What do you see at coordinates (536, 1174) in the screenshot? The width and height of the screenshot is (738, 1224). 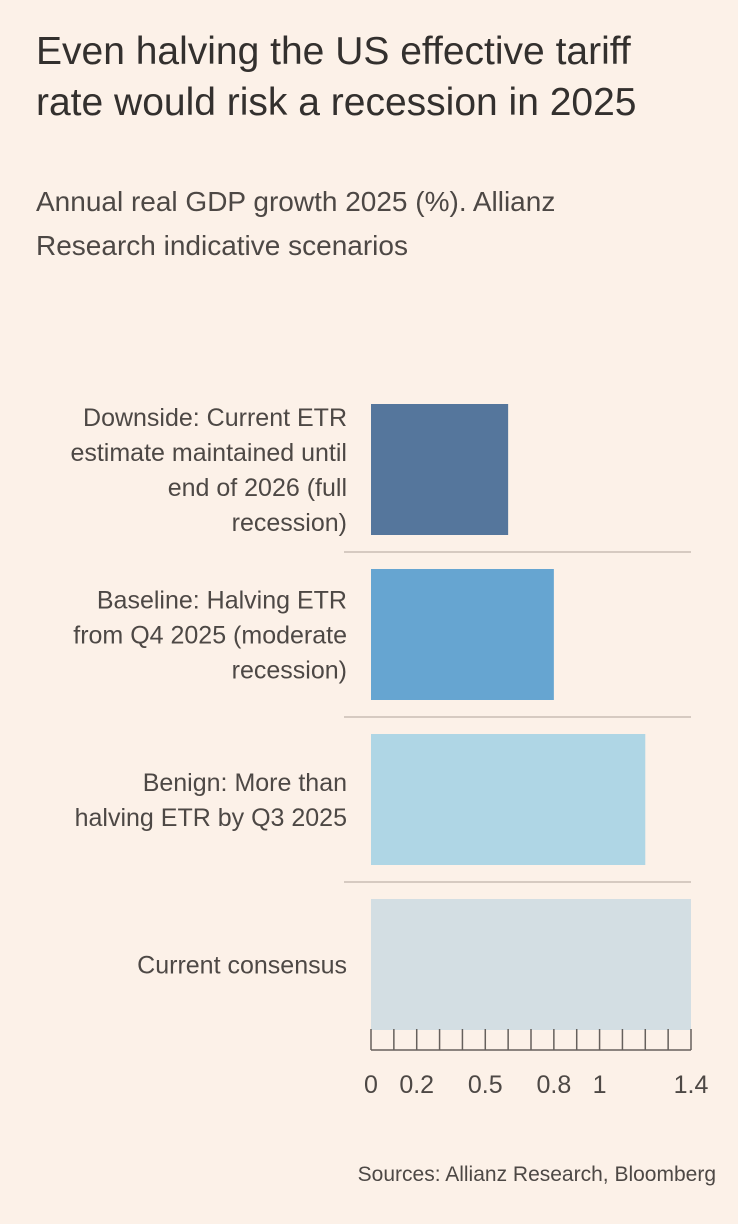 I see `source-note: Sources: Allianz Research, Bloomberg` at bounding box center [536, 1174].